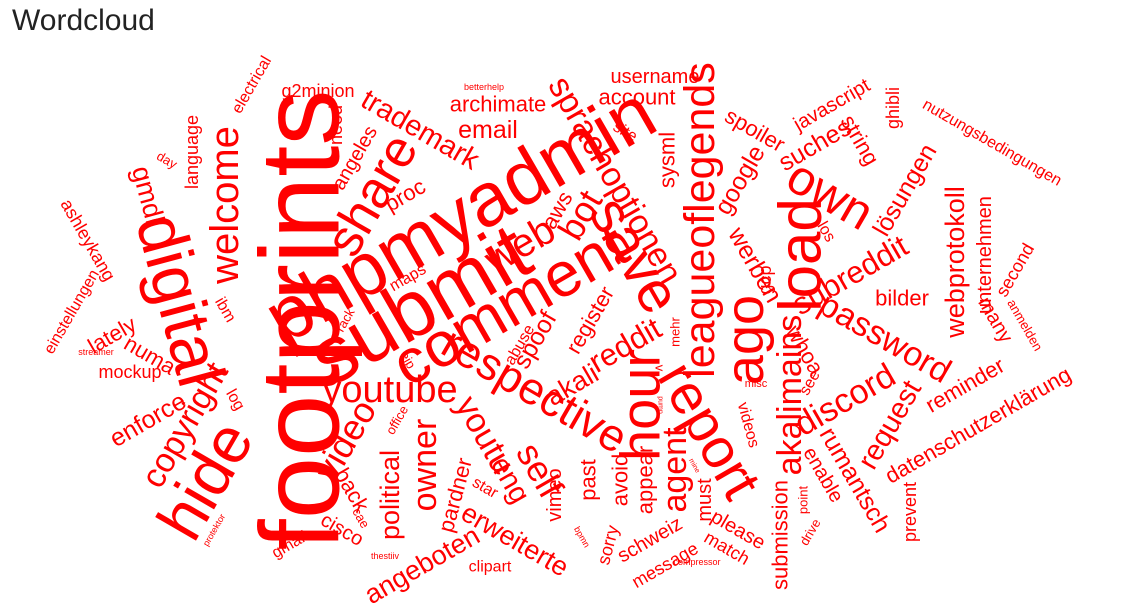 Image resolution: width=1146 pixels, height=614 pixels. Describe the element at coordinates (902, 298) in the screenshot. I see `word-bilder: bilder` at that location.